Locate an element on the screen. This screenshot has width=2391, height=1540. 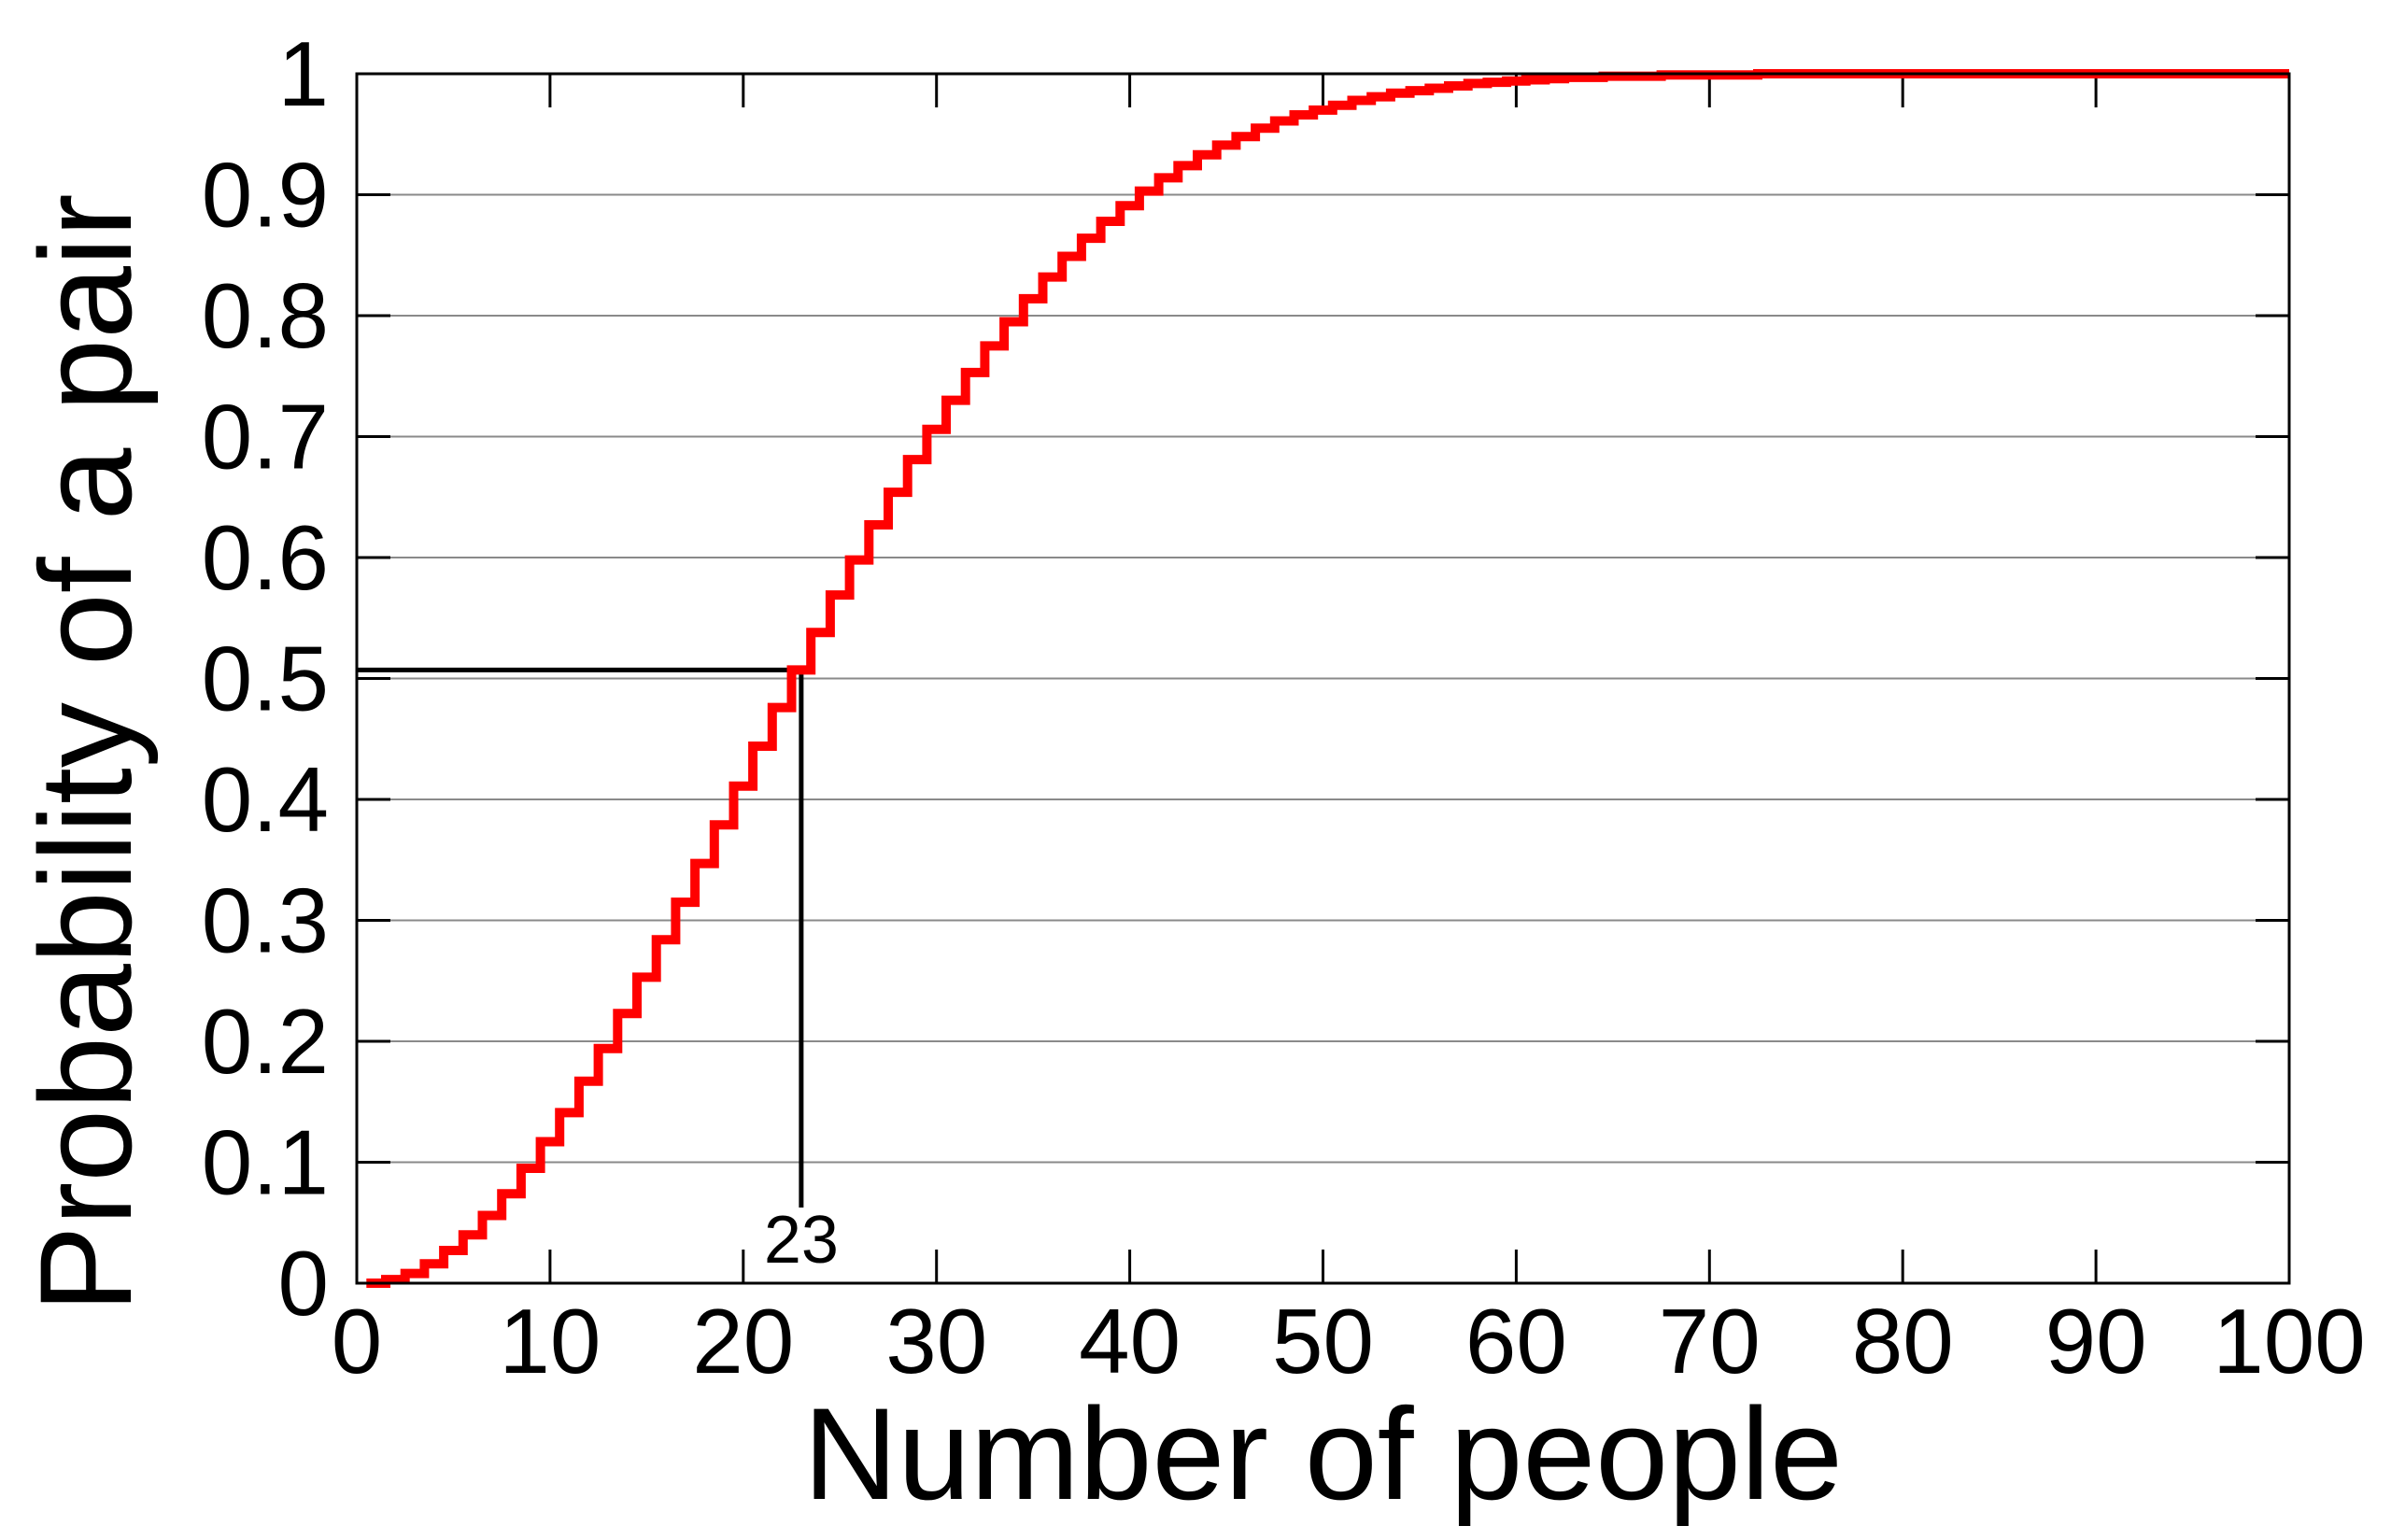
y-tick-label: 0.4 is located at coordinates (265, 799).